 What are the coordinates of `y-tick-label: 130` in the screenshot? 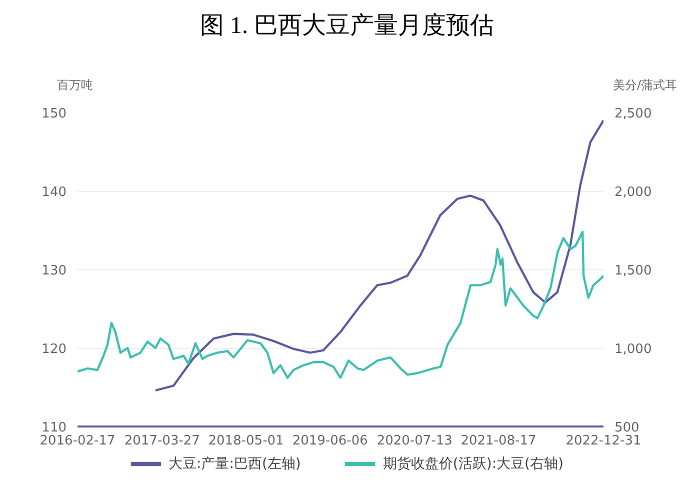 It's located at (54, 271).